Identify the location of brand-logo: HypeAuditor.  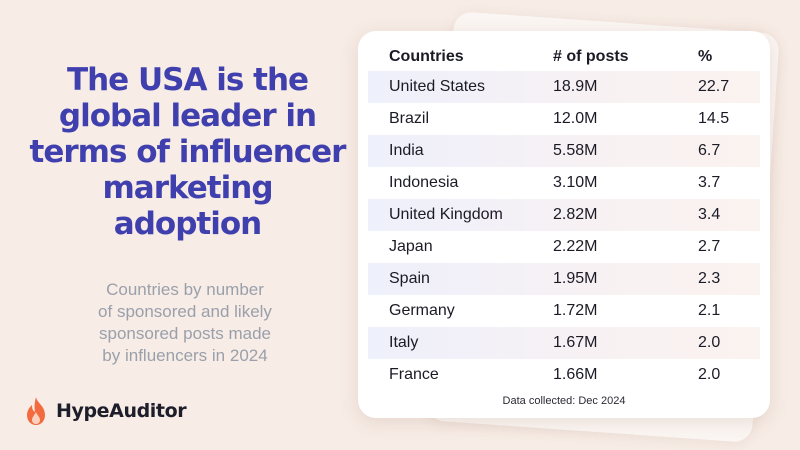
(105, 411).